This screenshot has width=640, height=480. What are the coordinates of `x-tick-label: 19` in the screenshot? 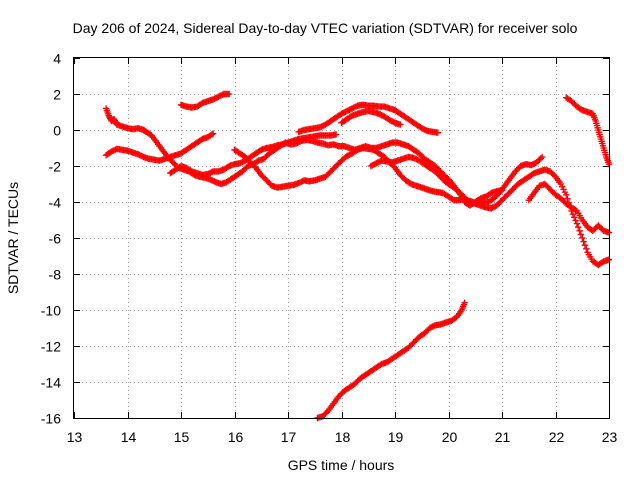 It's located at (396, 437).